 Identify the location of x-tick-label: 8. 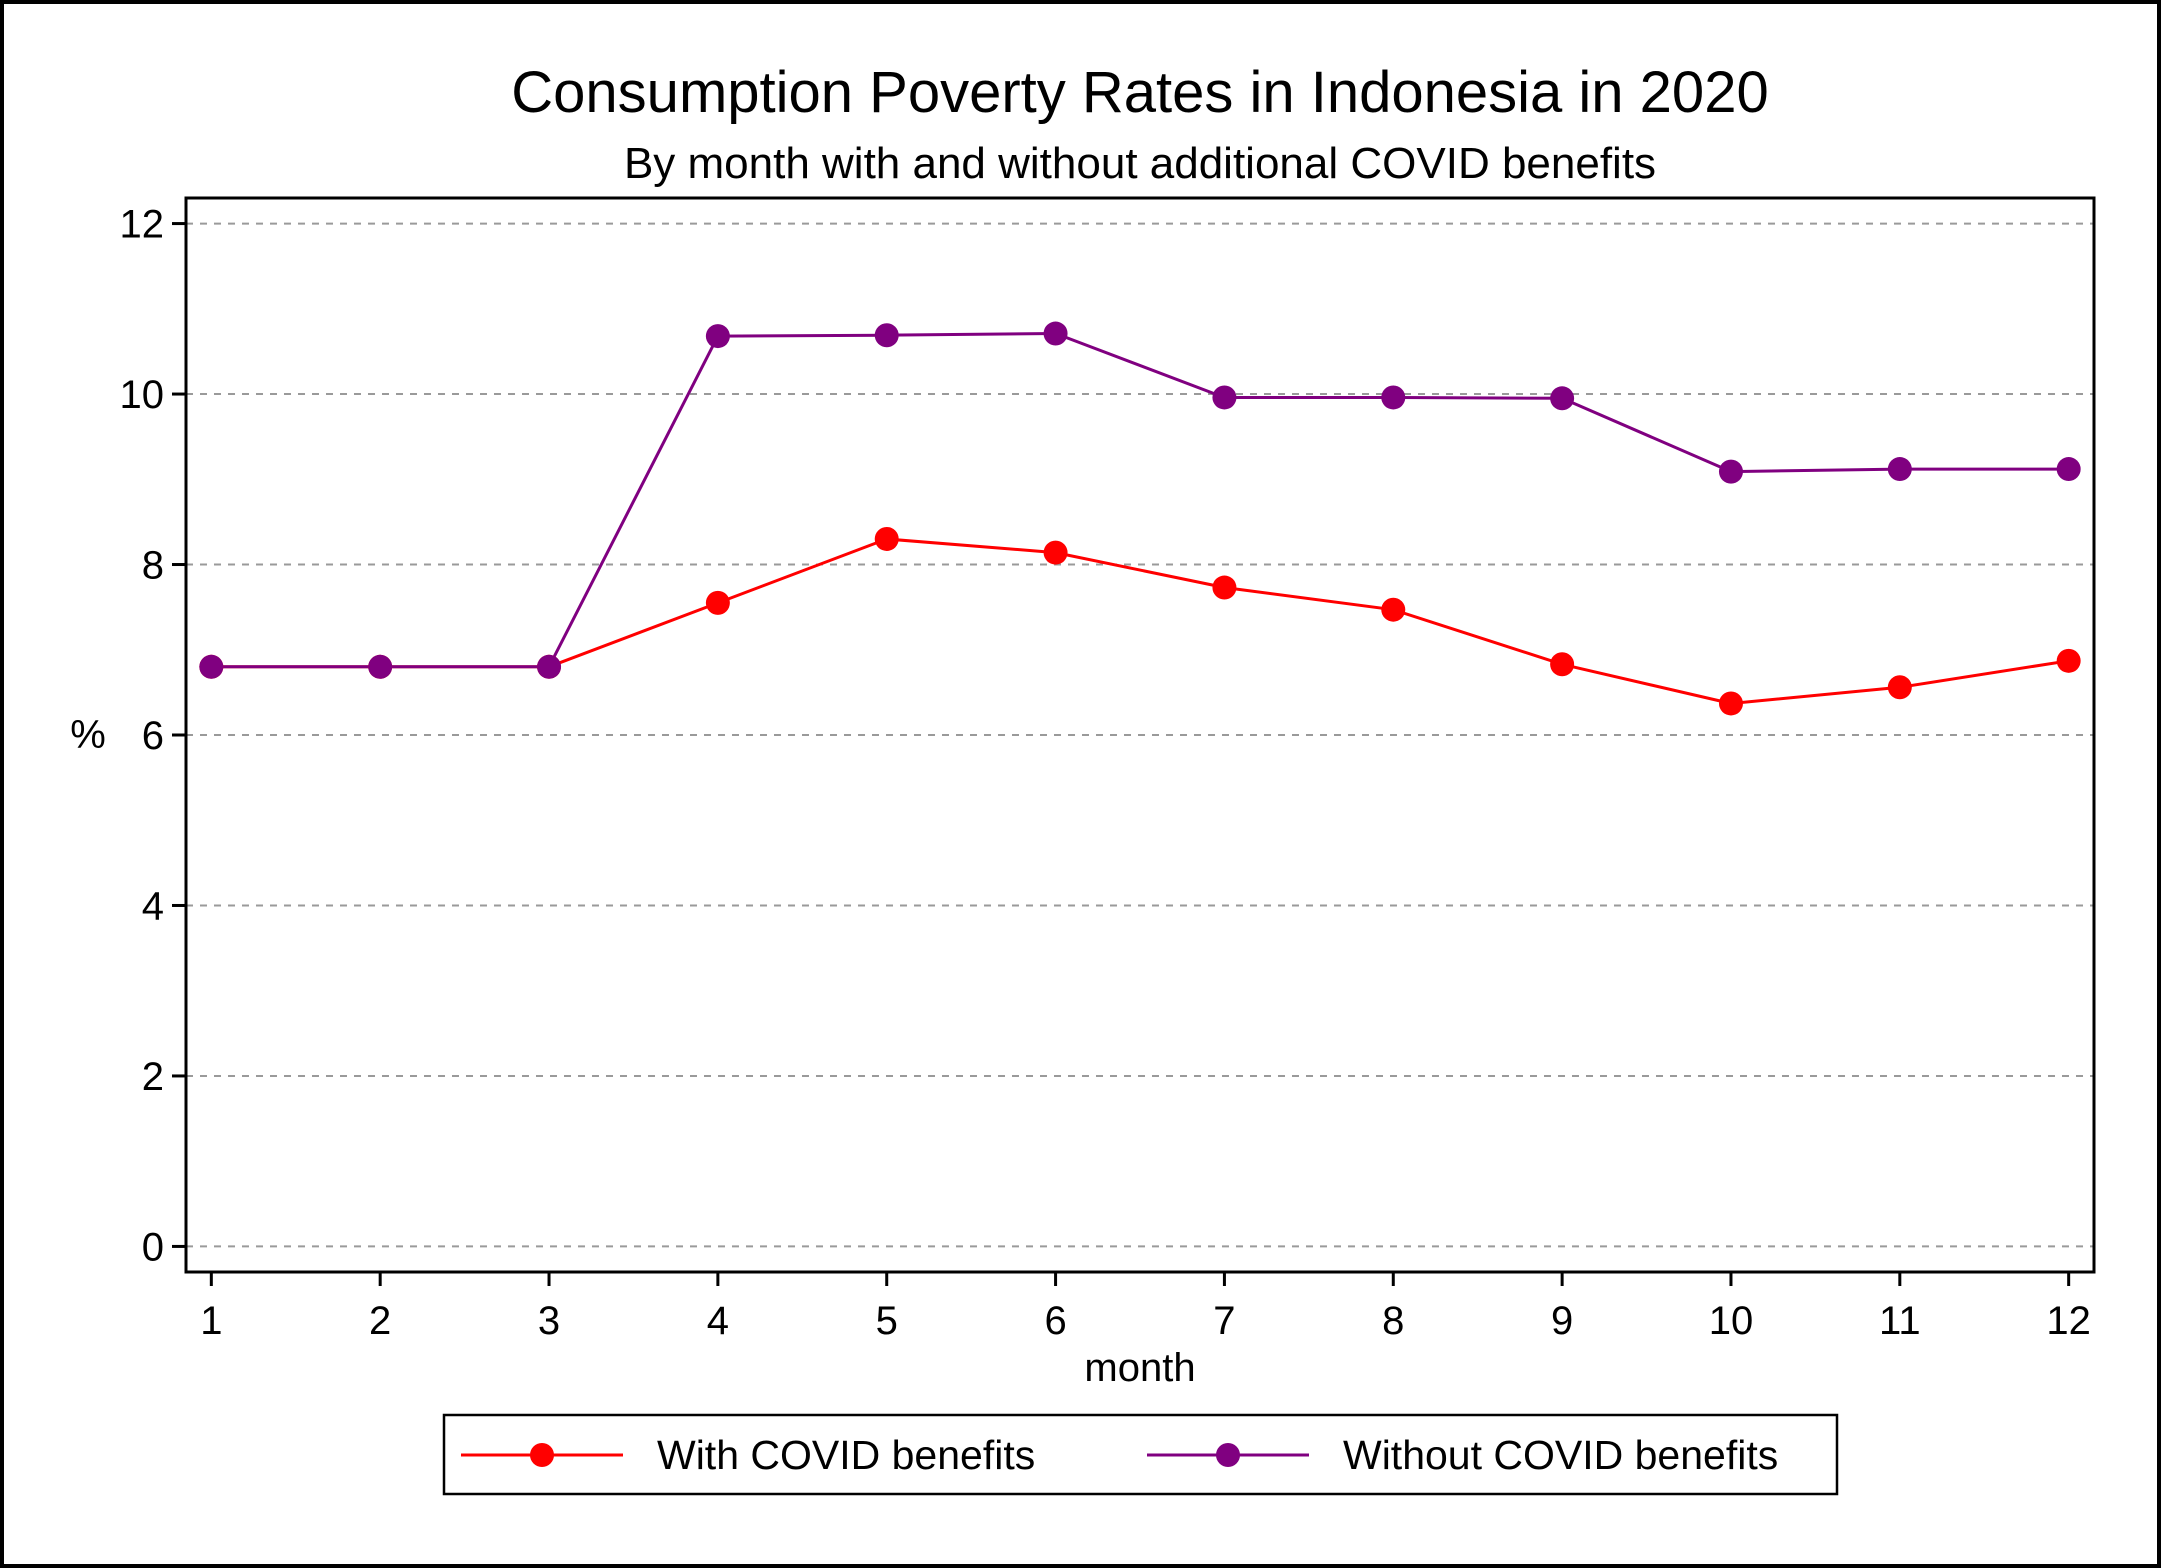
(1393, 1321).